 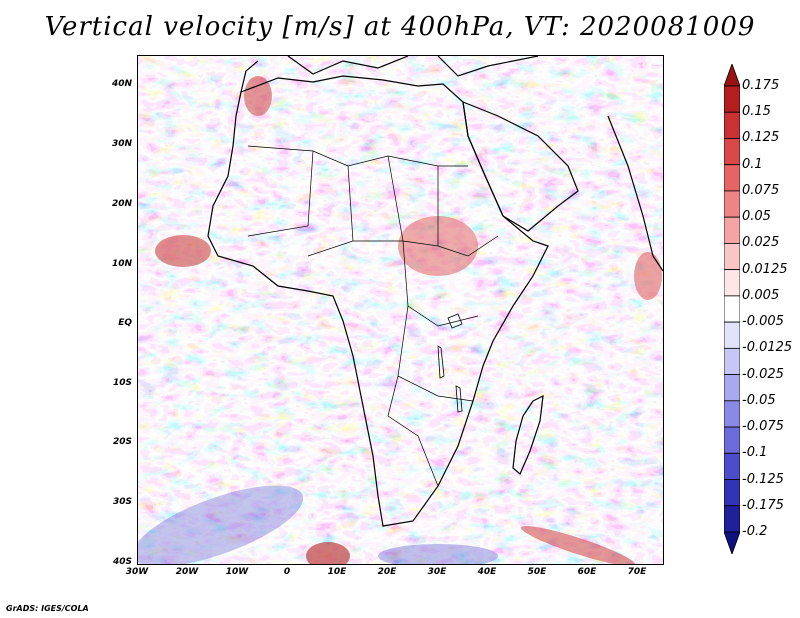 I want to click on hotspot-west-africa, so click(x=183, y=251).